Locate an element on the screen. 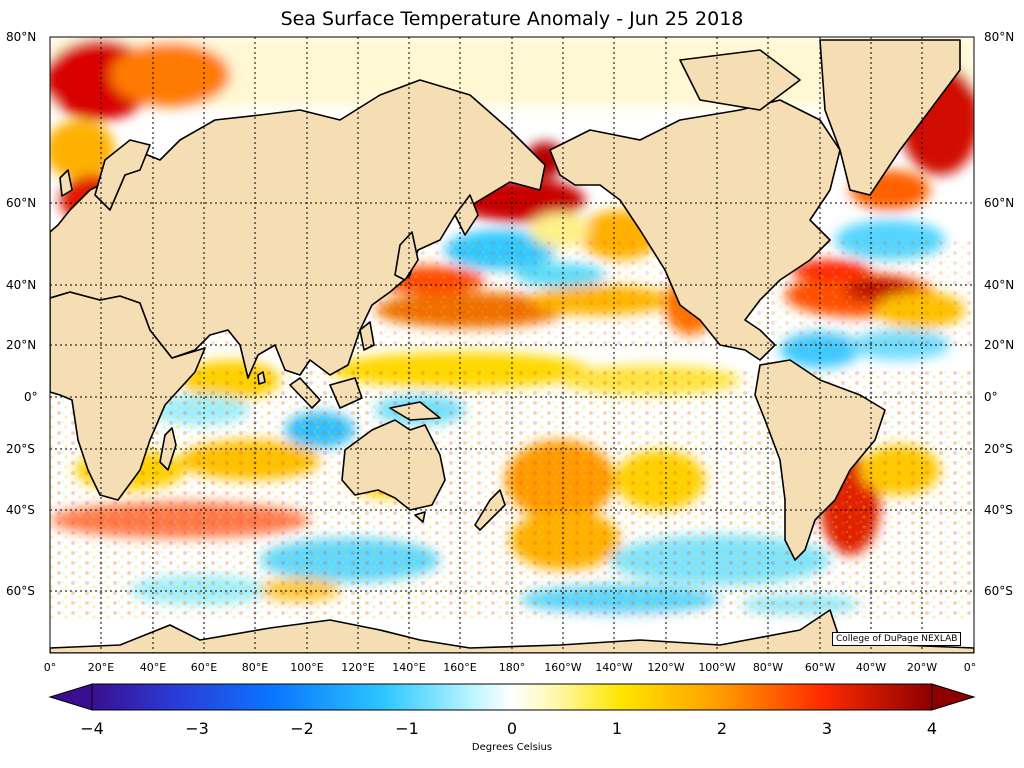 The width and height of the screenshot is (1024, 768). colorbar-tick: −1 is located at coordinates (407, 728).